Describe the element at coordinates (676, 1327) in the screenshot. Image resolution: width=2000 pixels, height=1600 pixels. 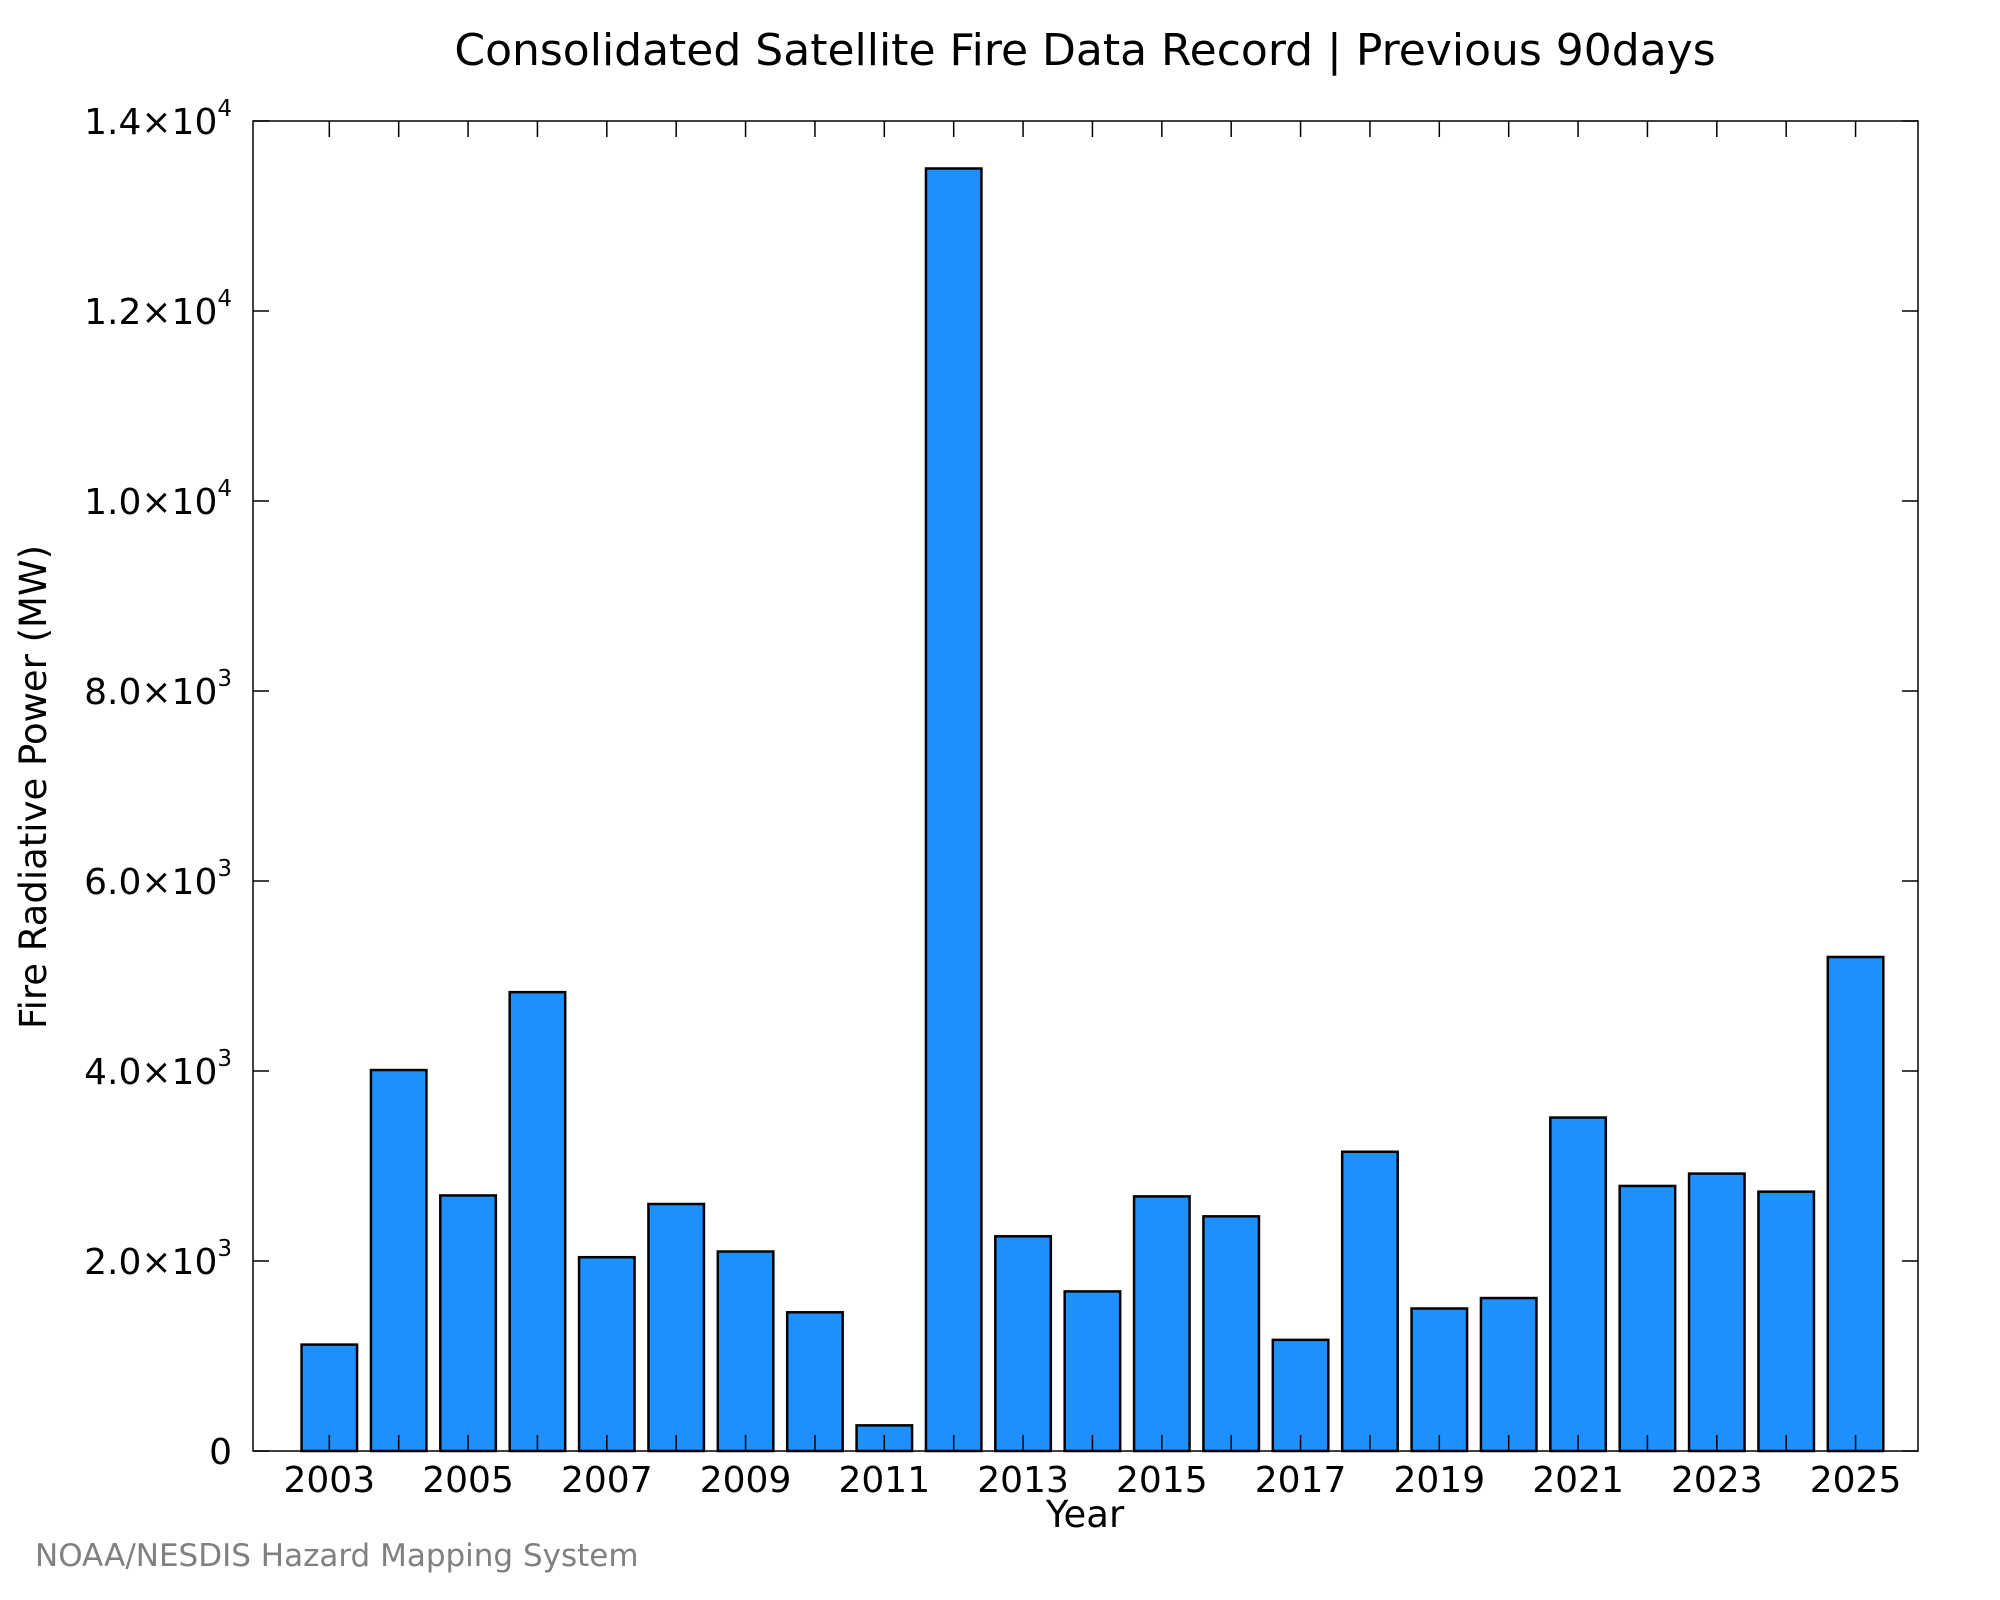
I see `bar-2008` at that location.